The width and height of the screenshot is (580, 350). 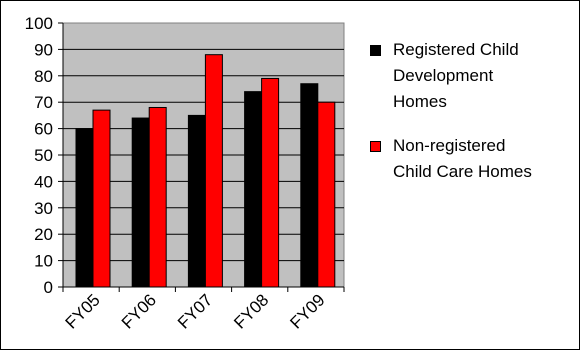 I want to click on bar-registered-fy08, so click(x=253, y=189).